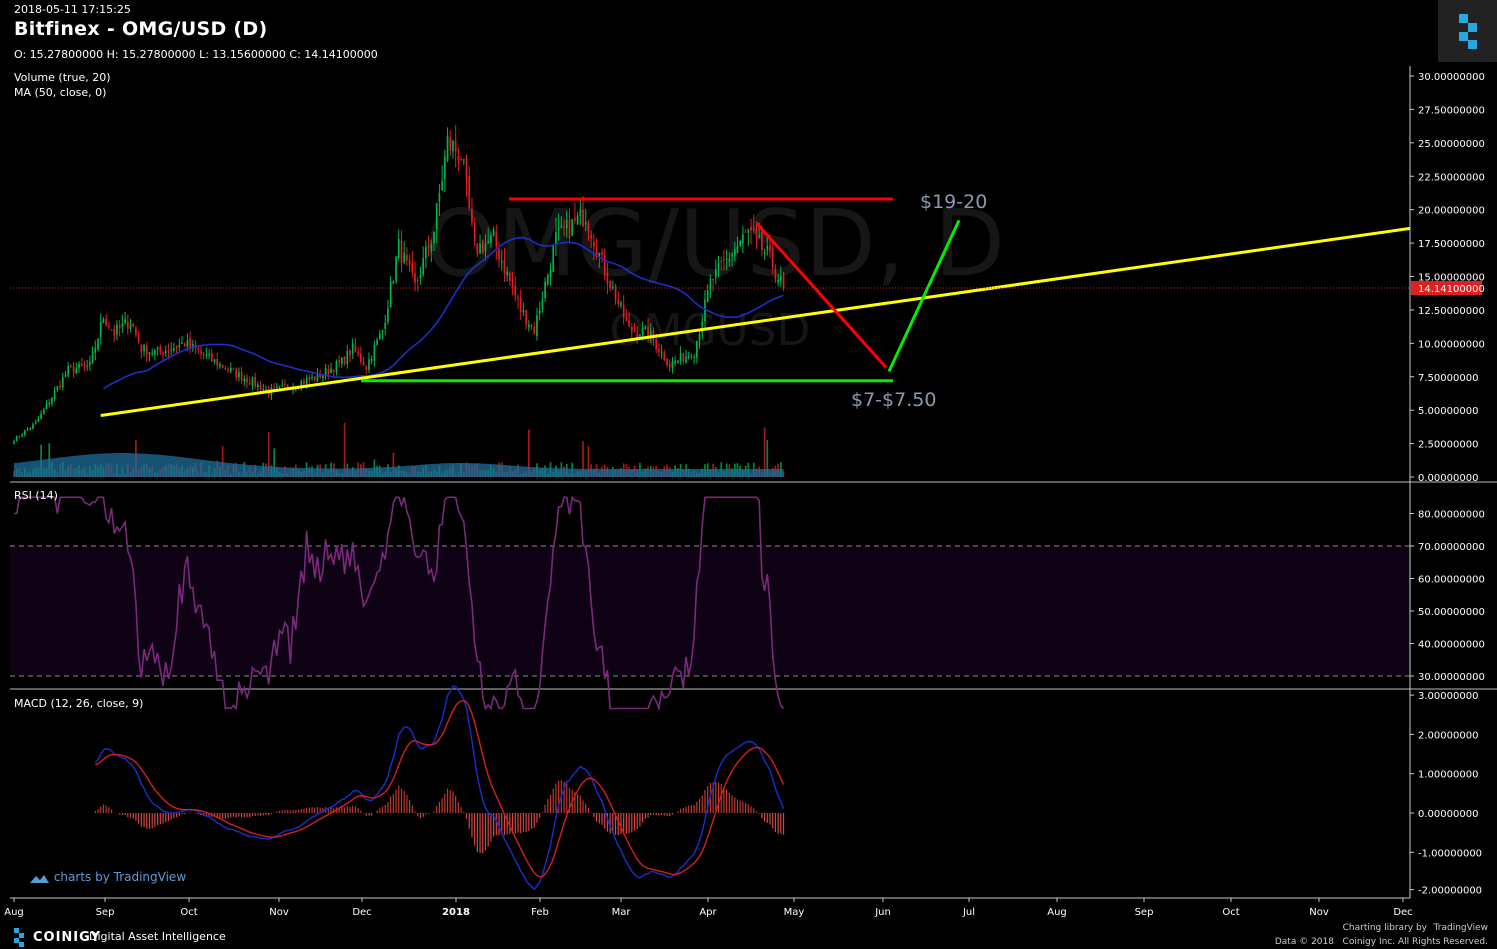  Describe the element at coordinates (1451, 344) in the screenshot. I see `price-tick-label: 10.00000000` at that location.